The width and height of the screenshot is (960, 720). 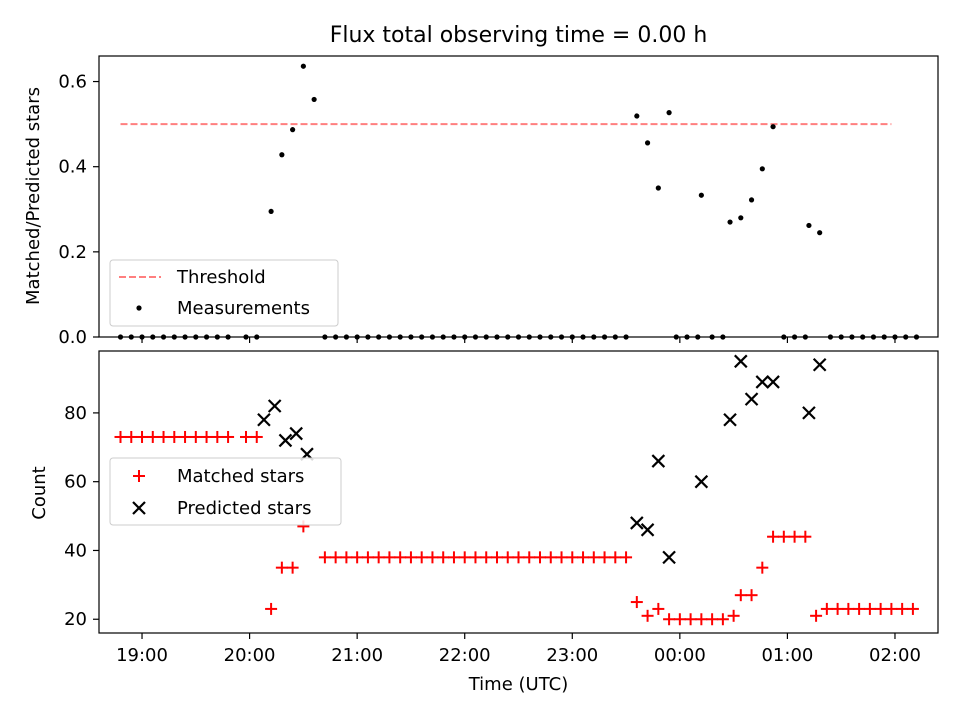 I want to click on top-y-ticks: 0.0 0.2 0.4 0.6, so click(x=78, y=210).